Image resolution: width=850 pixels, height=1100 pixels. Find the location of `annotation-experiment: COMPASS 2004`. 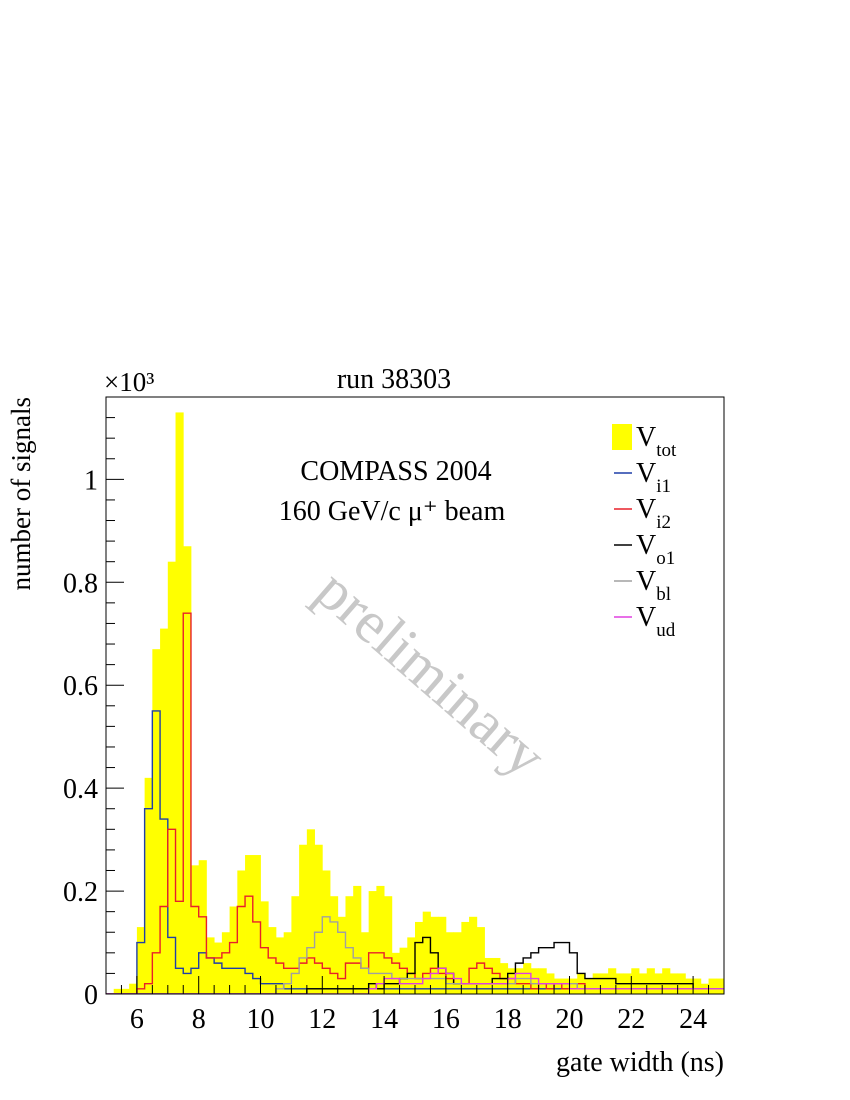

annotation-experiment: COMPASS 2004 is located at coordinates (395, 471).